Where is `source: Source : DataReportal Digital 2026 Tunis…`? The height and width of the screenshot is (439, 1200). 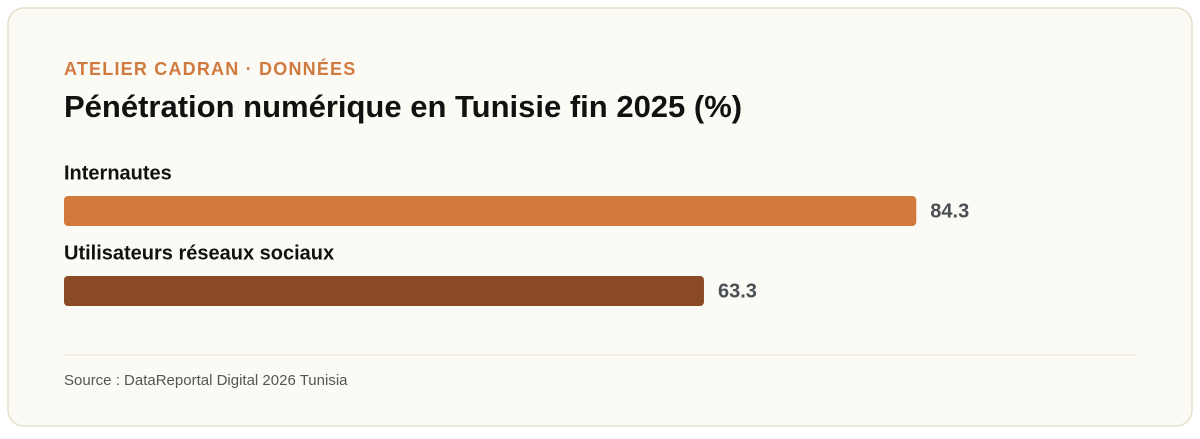
source: Source : DataReportal Digital 2026 Tunis… is located at coordinates (206, 380).